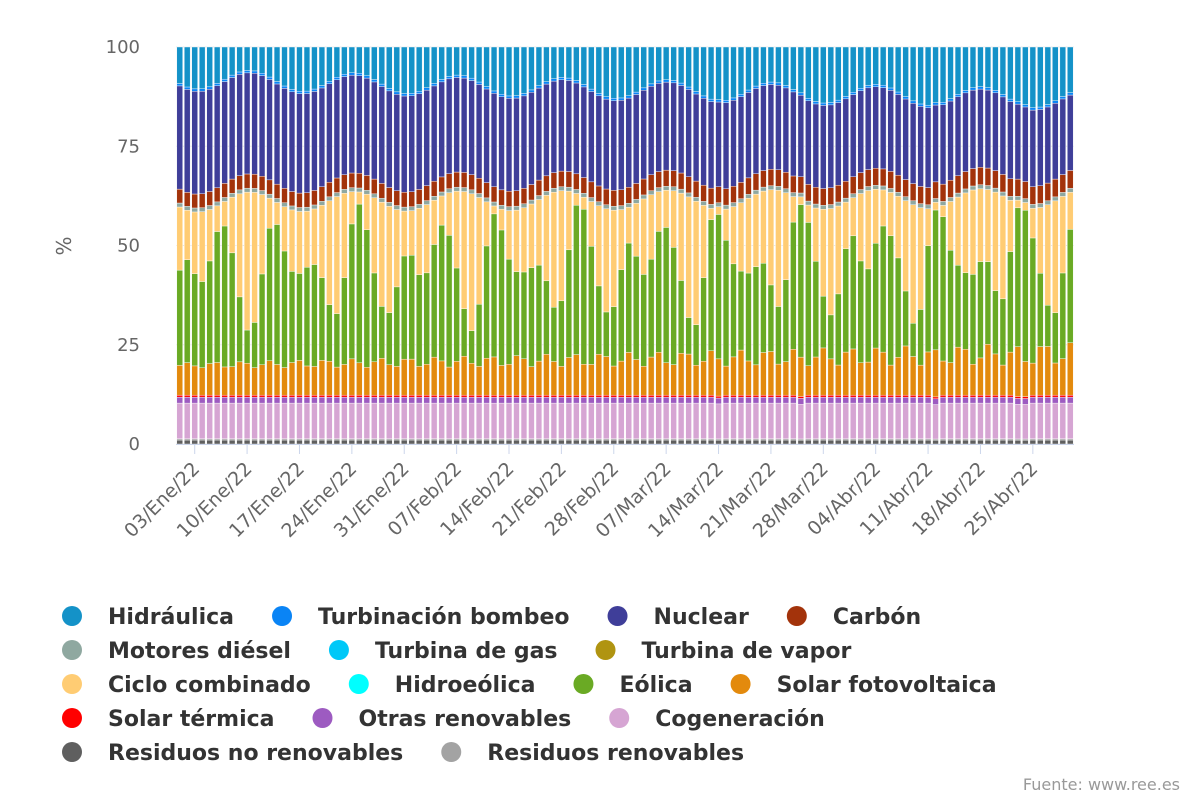 The width and height of the screenshot is (1200, 804). I want to click on legend-item: Otras renovables, so click(442, 719).